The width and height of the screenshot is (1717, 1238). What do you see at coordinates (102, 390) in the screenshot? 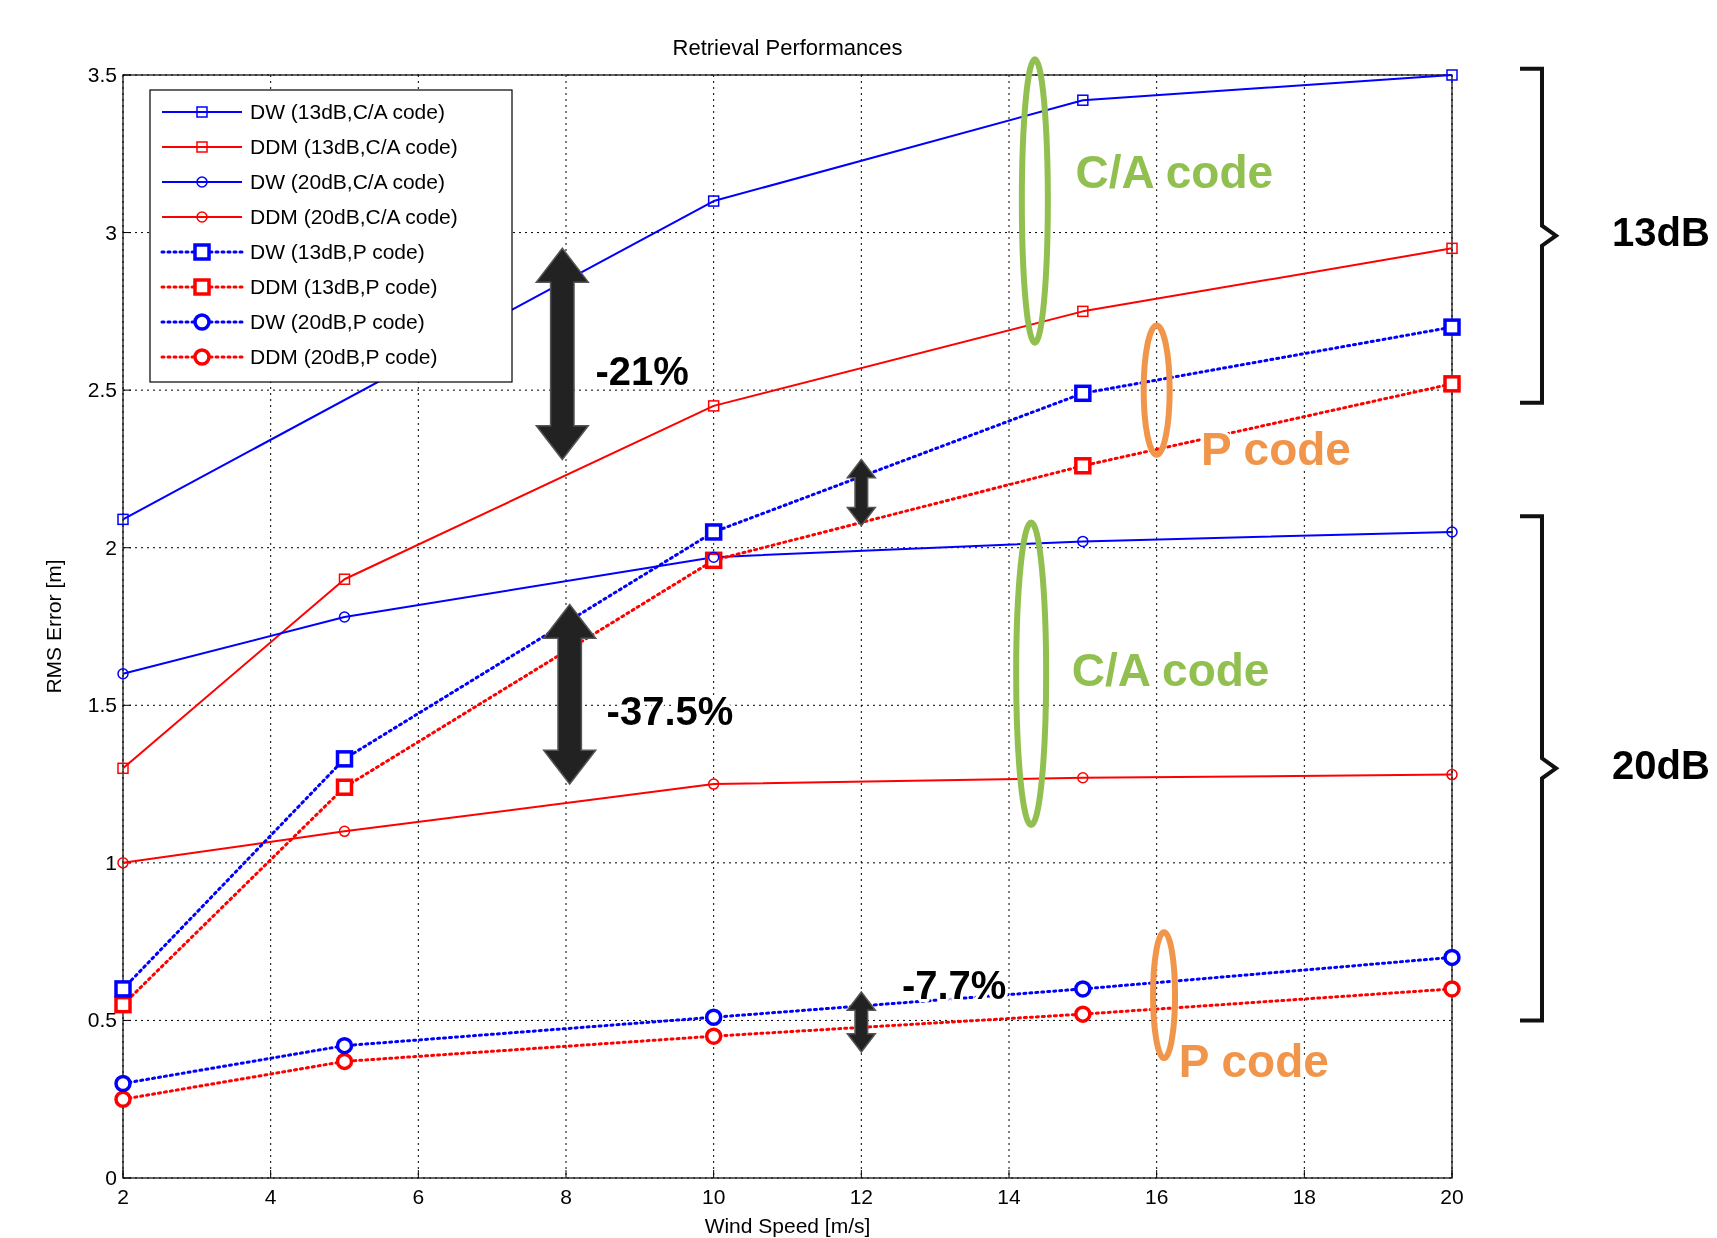
I see `y-tick-label: 2.5` at bounding box center [102, 390].